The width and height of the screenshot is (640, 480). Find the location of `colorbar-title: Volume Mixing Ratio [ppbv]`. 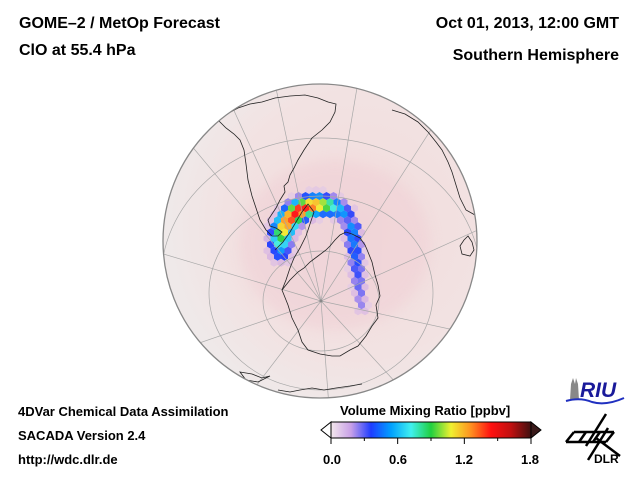

colorbar-title: Volume Mixing Ratio [ppbv] is located at coordinates (425, 410).